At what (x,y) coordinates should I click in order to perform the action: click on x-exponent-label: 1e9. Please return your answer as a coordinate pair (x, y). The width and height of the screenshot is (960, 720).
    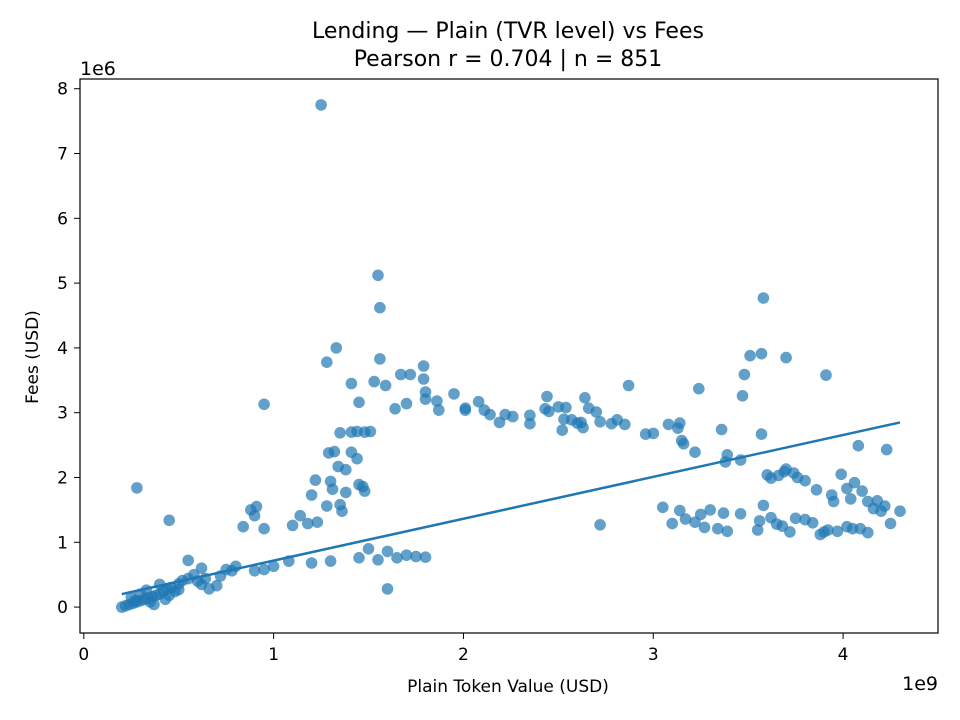
    Looking at the image, I should click on (920, 684).